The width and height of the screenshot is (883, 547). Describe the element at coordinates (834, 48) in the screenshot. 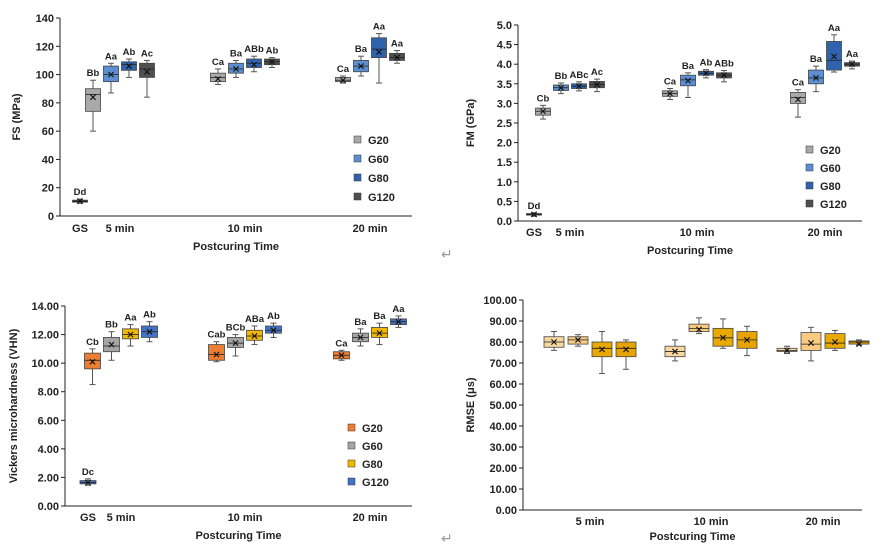

I see `box-G80-20min: Aa` at that location.